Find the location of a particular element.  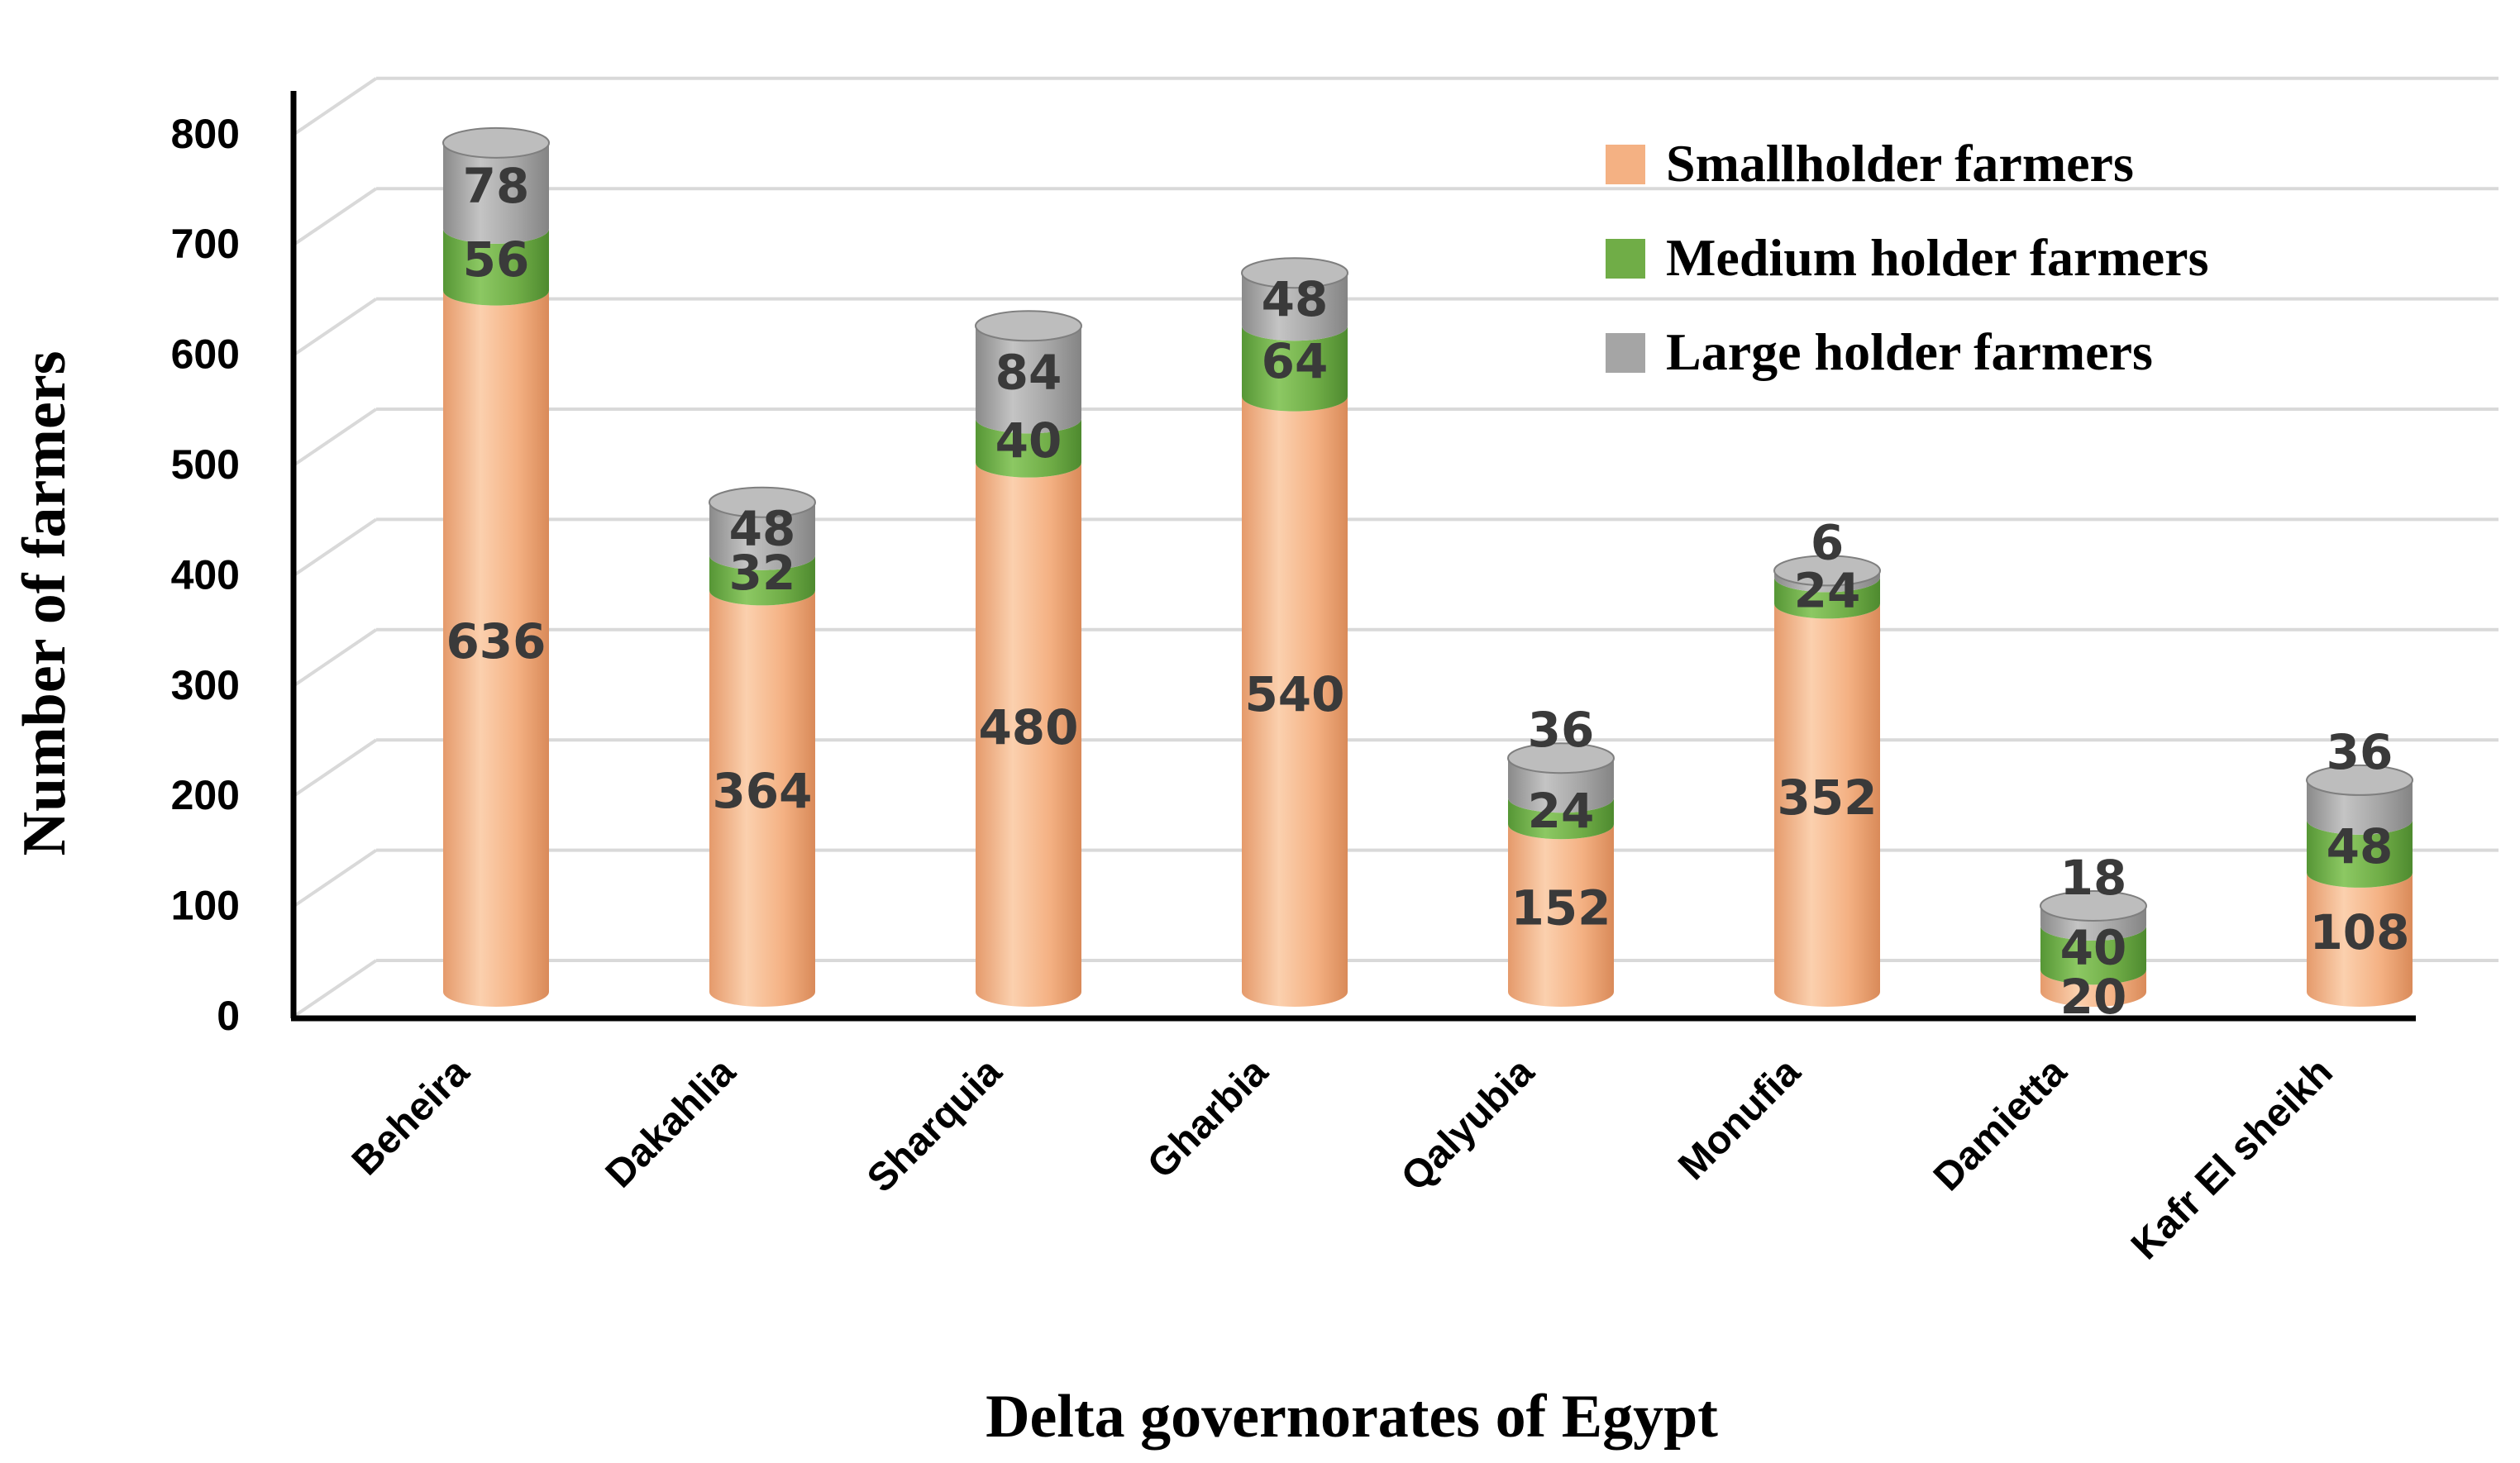

x-tick-label: Gharbia is located at coordinates (1208, 1119).